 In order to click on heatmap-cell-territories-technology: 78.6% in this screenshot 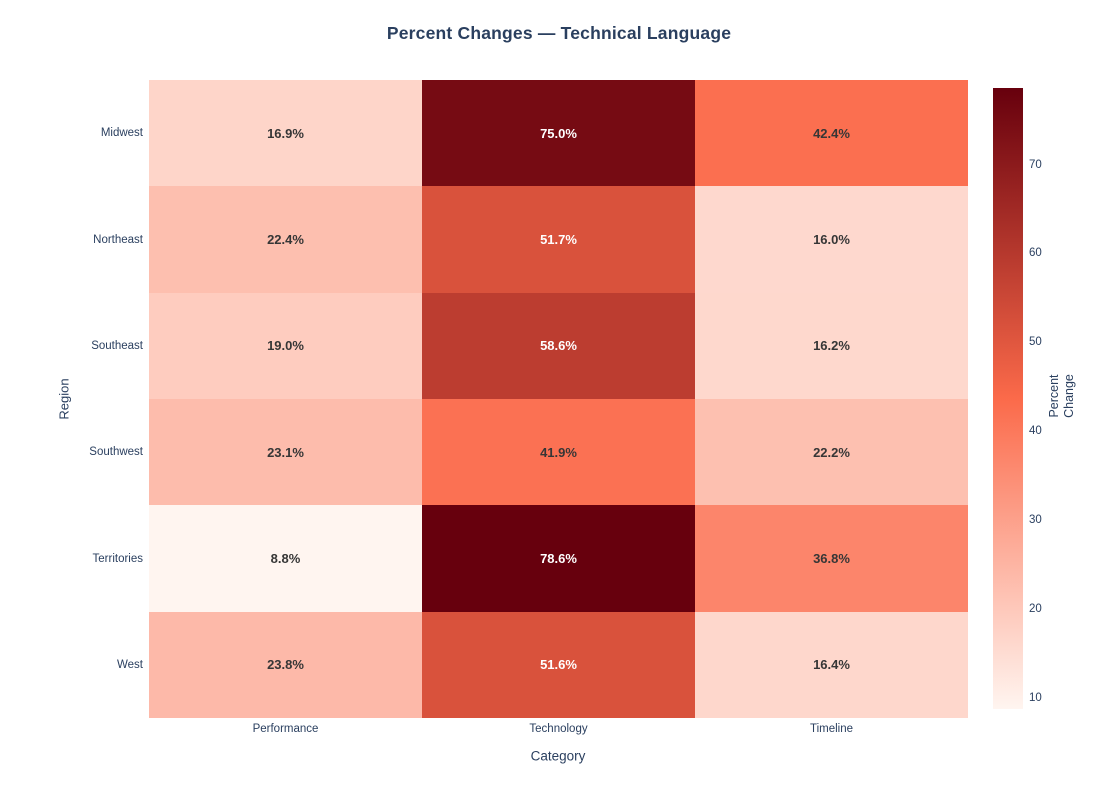, I will do `click(558, 558)`.